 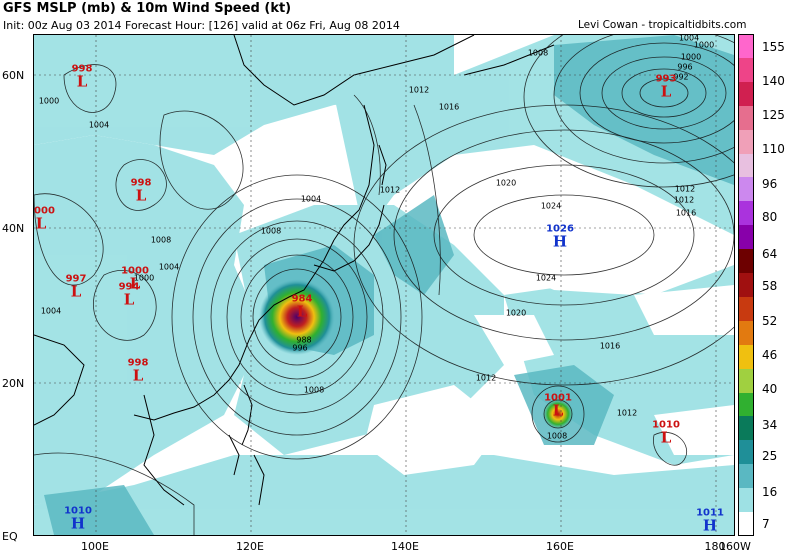 I want to click on pressure-value: 997, so click(x=76, y=279).